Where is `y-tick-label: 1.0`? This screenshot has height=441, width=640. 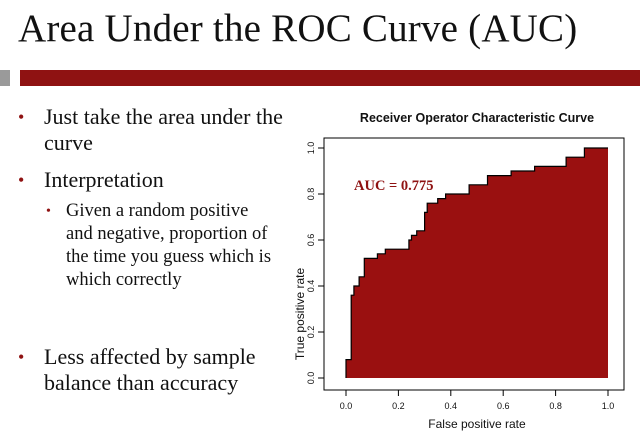 y-tick-label: 1.0 is located at coordinates (311, 148).